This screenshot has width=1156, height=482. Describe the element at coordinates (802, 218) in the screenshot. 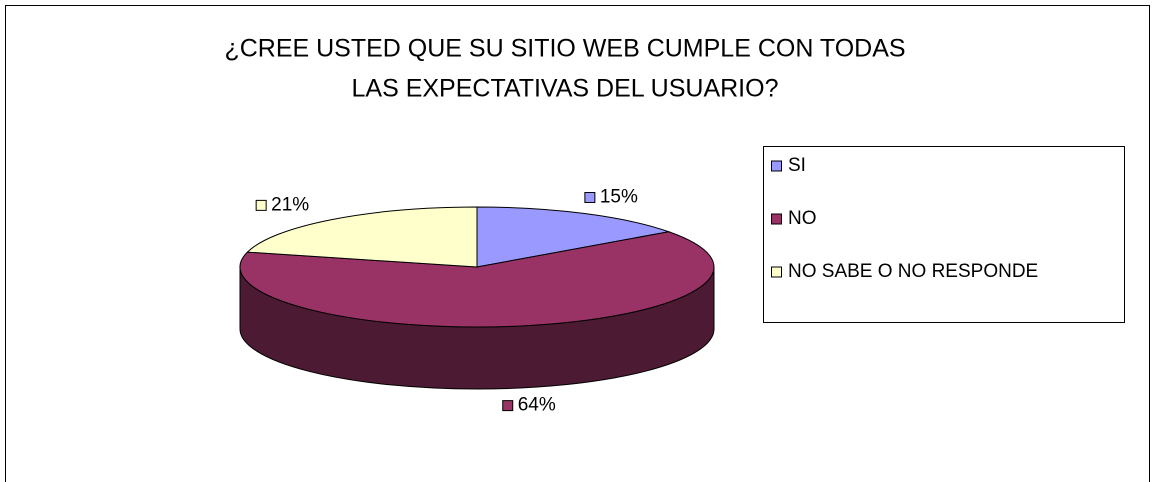

I see `legend-label: NO` at that location.